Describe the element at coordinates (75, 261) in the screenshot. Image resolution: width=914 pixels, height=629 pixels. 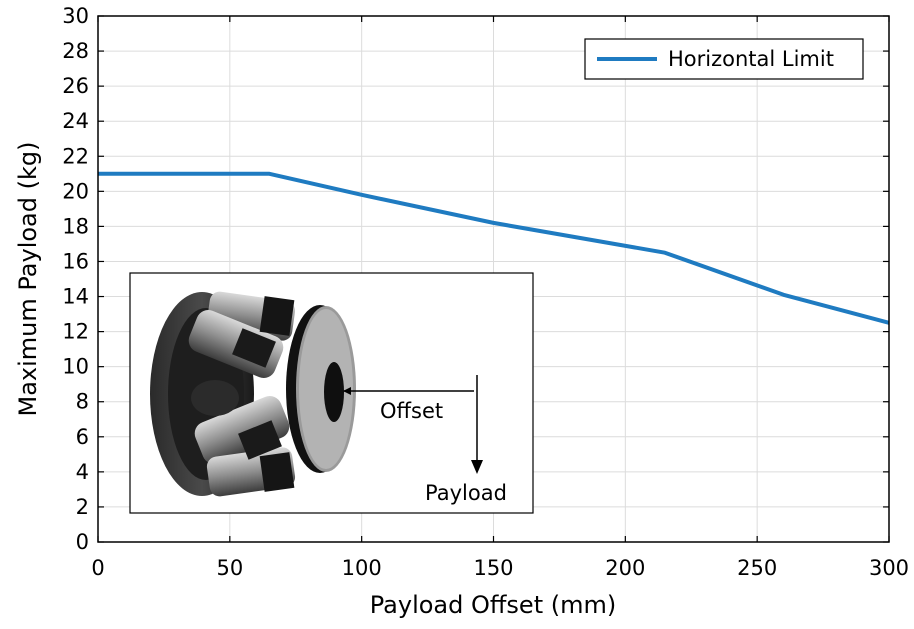
I see `y-tick-label: 16` at that location.